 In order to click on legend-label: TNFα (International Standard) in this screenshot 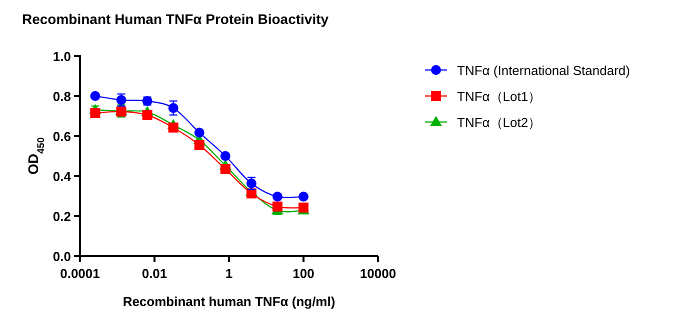, I will do `click(543, 70)`.